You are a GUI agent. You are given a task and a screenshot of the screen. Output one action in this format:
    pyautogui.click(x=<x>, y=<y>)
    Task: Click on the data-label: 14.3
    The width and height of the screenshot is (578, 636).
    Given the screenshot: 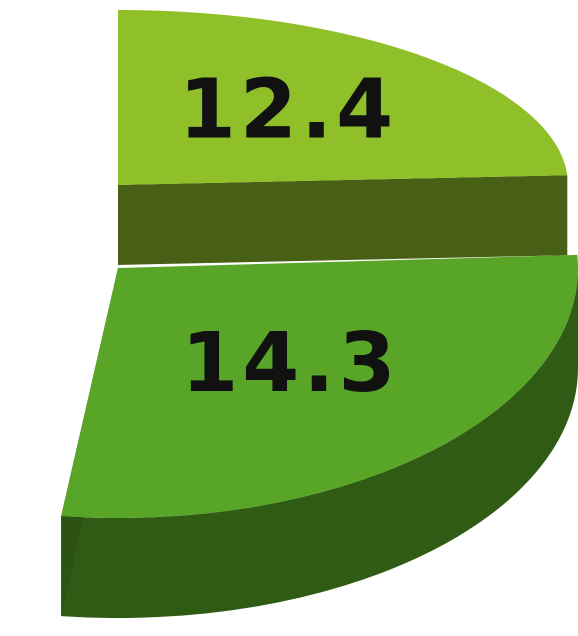 What is the action you would take?
    pyautogui.click(x=290, y=363)
    